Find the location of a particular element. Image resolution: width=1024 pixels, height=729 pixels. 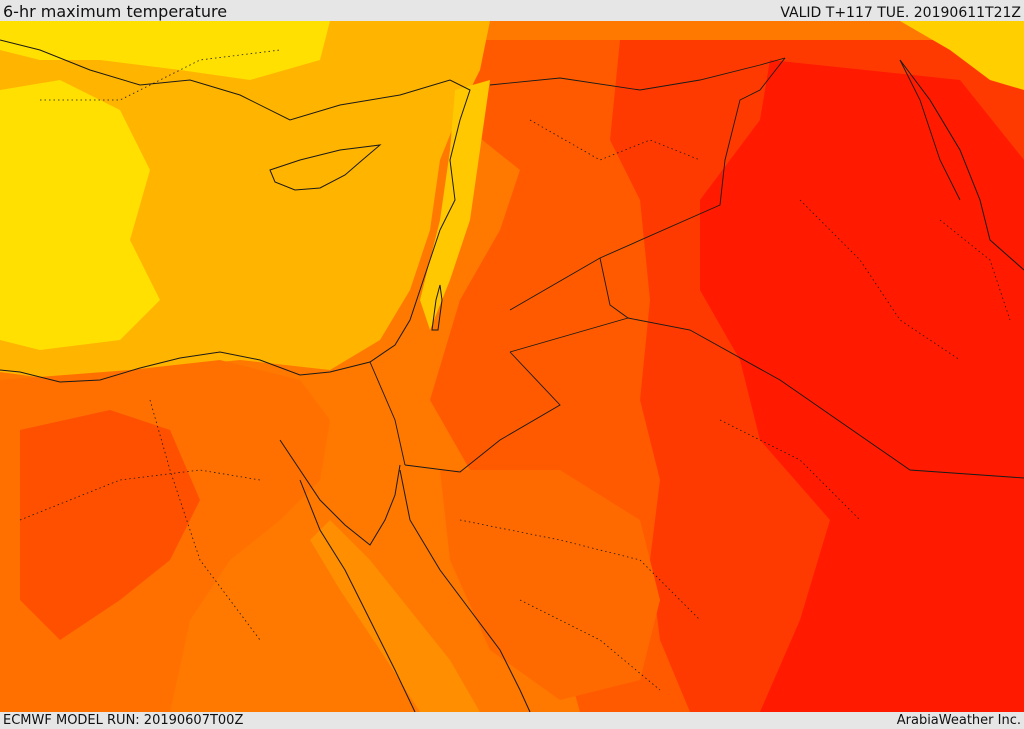

coast-persian-gulf is located at coordinates (961, 165).